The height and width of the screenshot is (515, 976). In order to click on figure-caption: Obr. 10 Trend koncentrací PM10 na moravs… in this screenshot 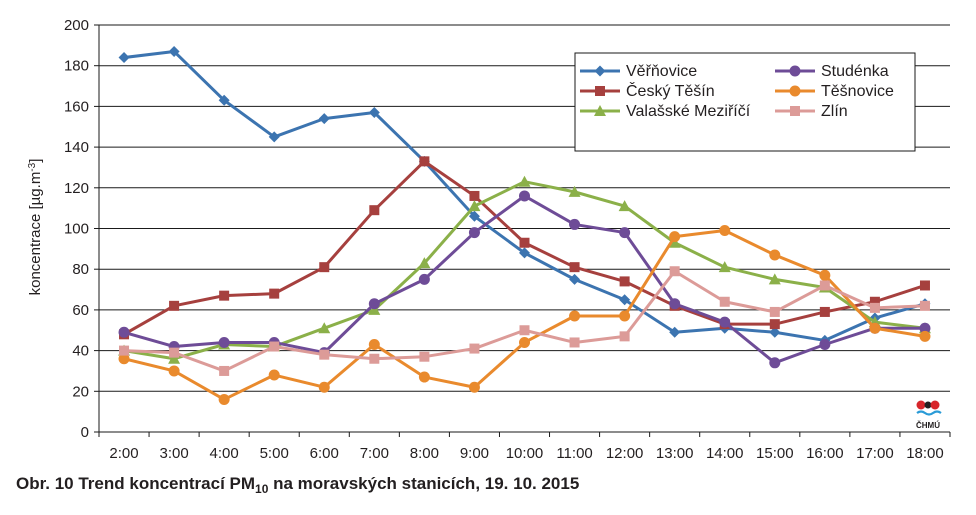, I will do `click(297, 485)`.